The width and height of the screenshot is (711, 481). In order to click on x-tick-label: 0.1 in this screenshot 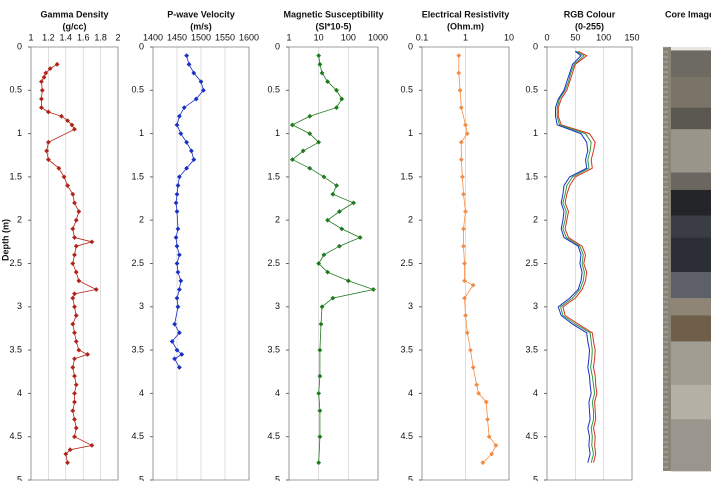, I will do `click(422, 37)`.